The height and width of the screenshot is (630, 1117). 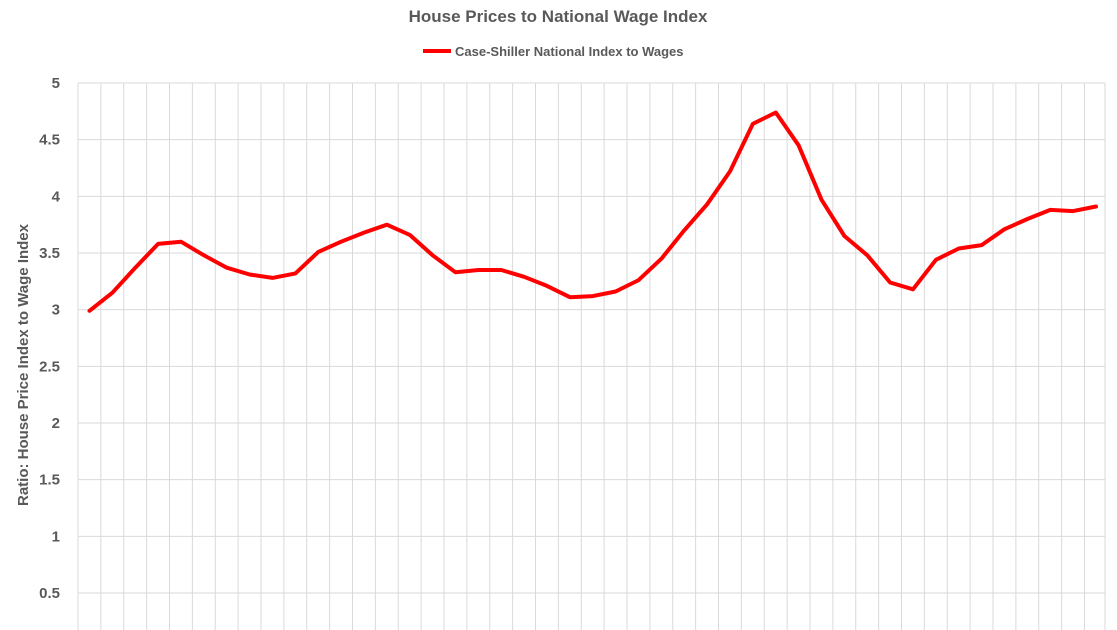 What do you see at coordinates (56, 196) in the screenshot?
I see `y-tick-label: 4` at bounding box center [56, 196].